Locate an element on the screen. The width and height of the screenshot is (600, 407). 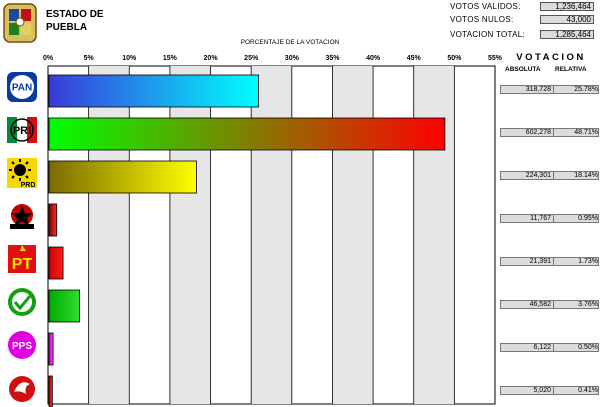
relative-votes: 0.41% is located at coordinates (588, 390).